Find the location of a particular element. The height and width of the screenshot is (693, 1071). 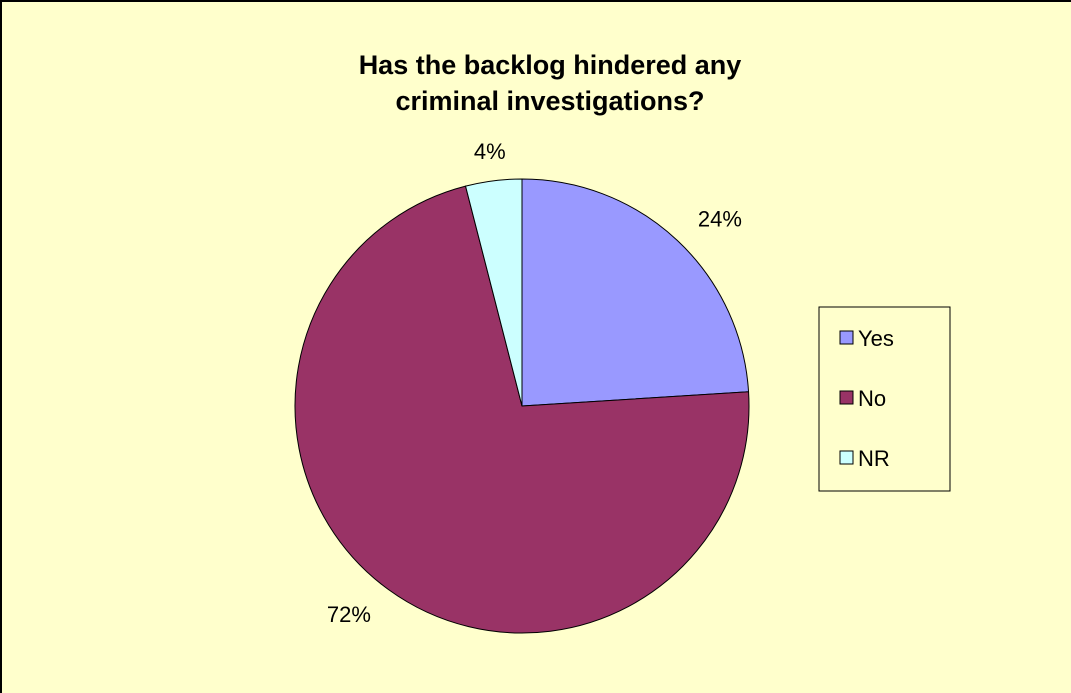

legend: Yes No NR is located at coordinates (884, 399).